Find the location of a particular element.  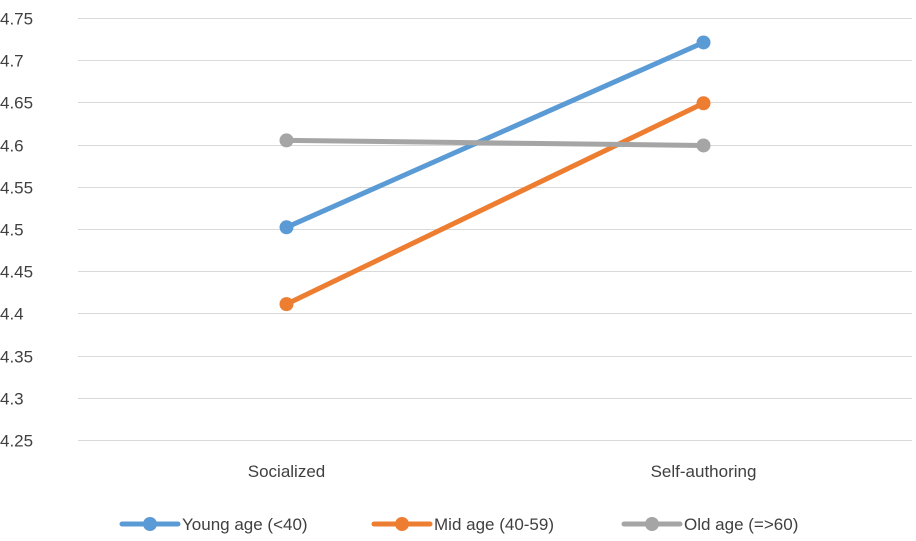

y-tick-label: 4.5 is located at coordinates (12, 230).